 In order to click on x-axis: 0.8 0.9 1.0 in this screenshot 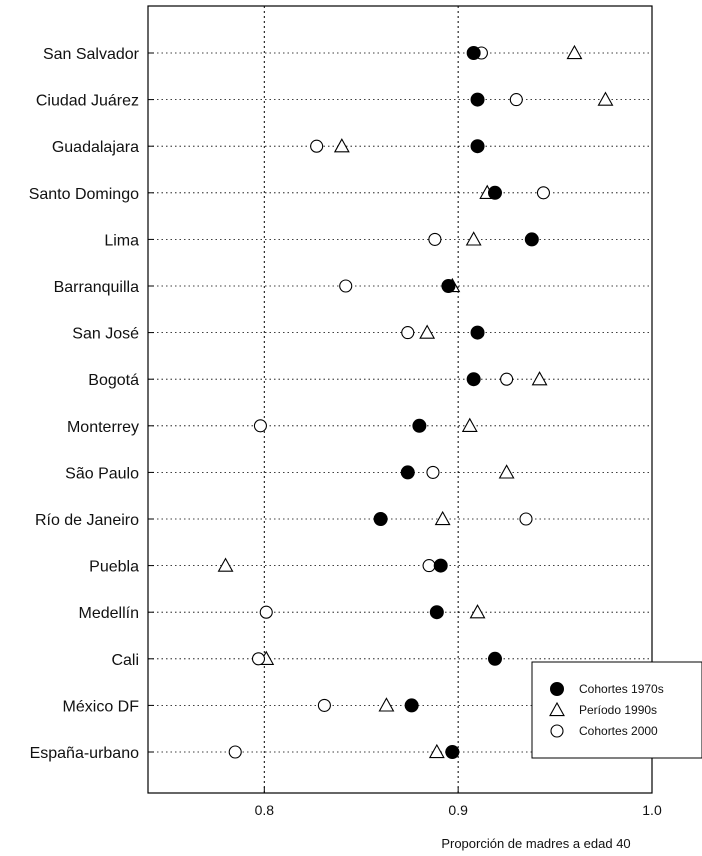, I will do `click(458, 802)`.